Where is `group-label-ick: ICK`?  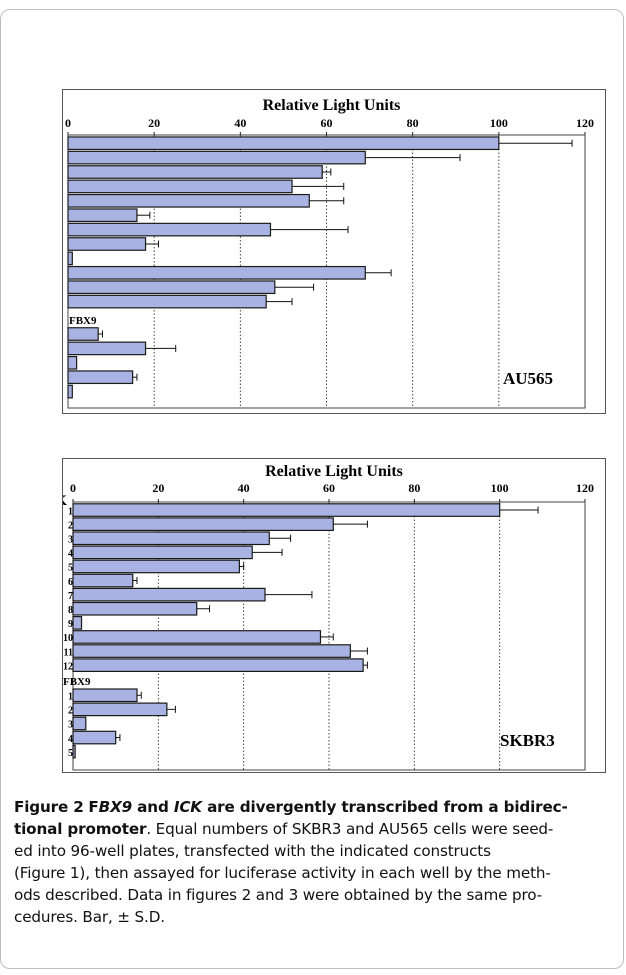 group-label-ick: ICK is located at coordinates (65, 501).